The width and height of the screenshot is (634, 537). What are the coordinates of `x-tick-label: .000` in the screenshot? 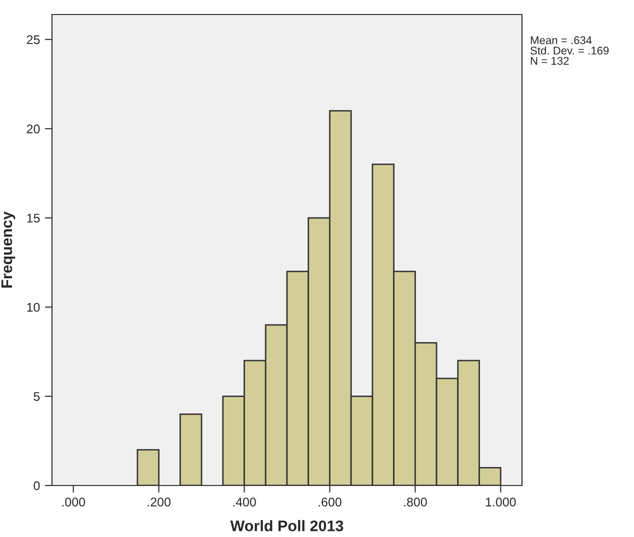 It's located at (74, 502).